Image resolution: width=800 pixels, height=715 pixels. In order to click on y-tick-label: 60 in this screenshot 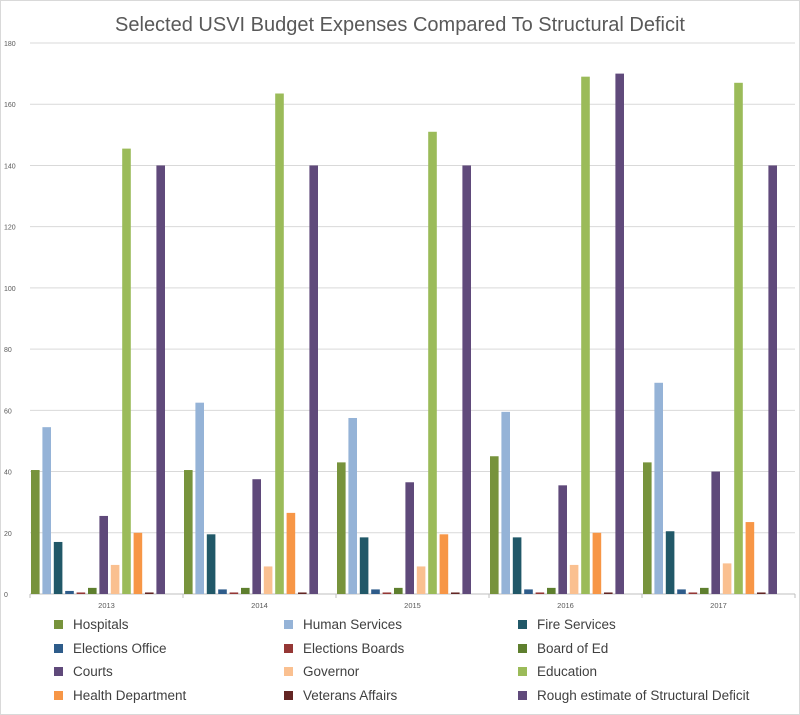, I will do `click(8, 411)`.